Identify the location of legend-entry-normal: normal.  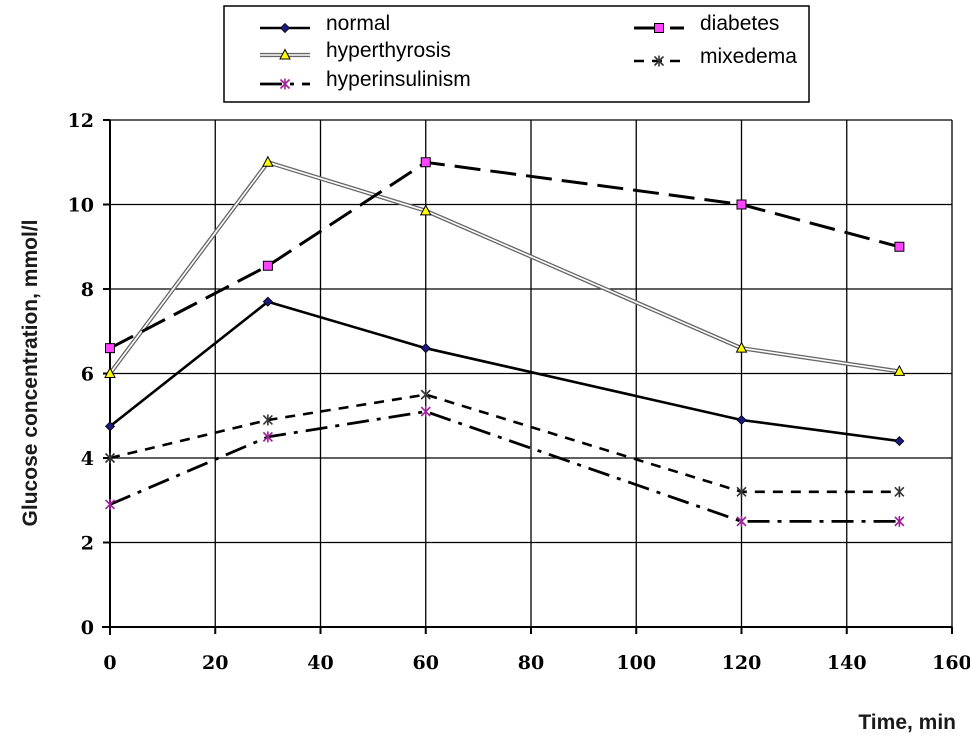
(325, 23).